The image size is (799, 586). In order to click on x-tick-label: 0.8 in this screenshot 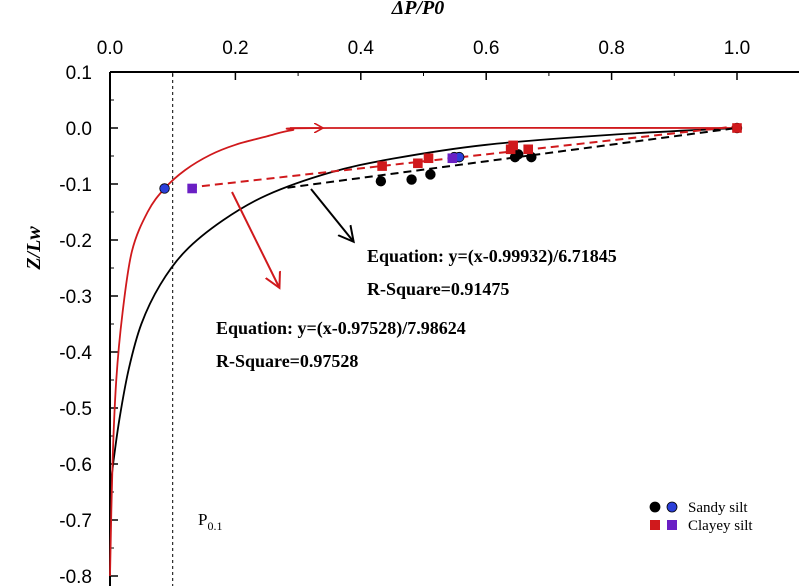, I will do `click(611, 48)`.